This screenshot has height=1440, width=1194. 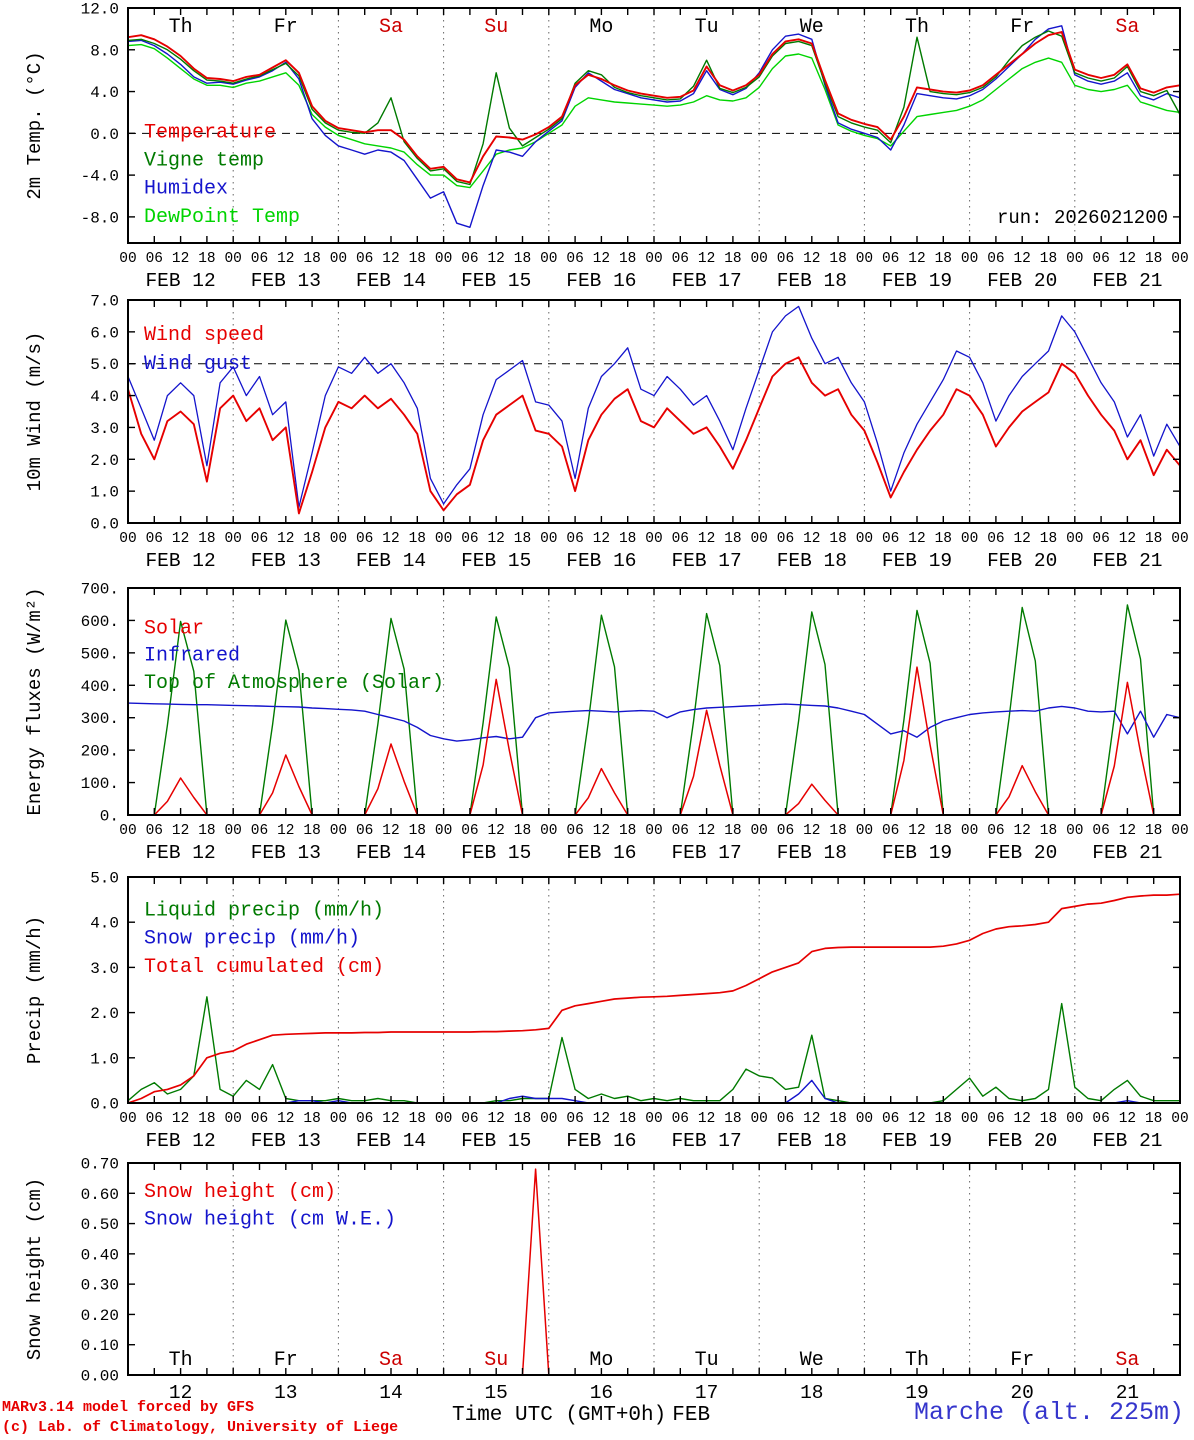 I want to click on weekday-label: We, so click(x=812, y=27).